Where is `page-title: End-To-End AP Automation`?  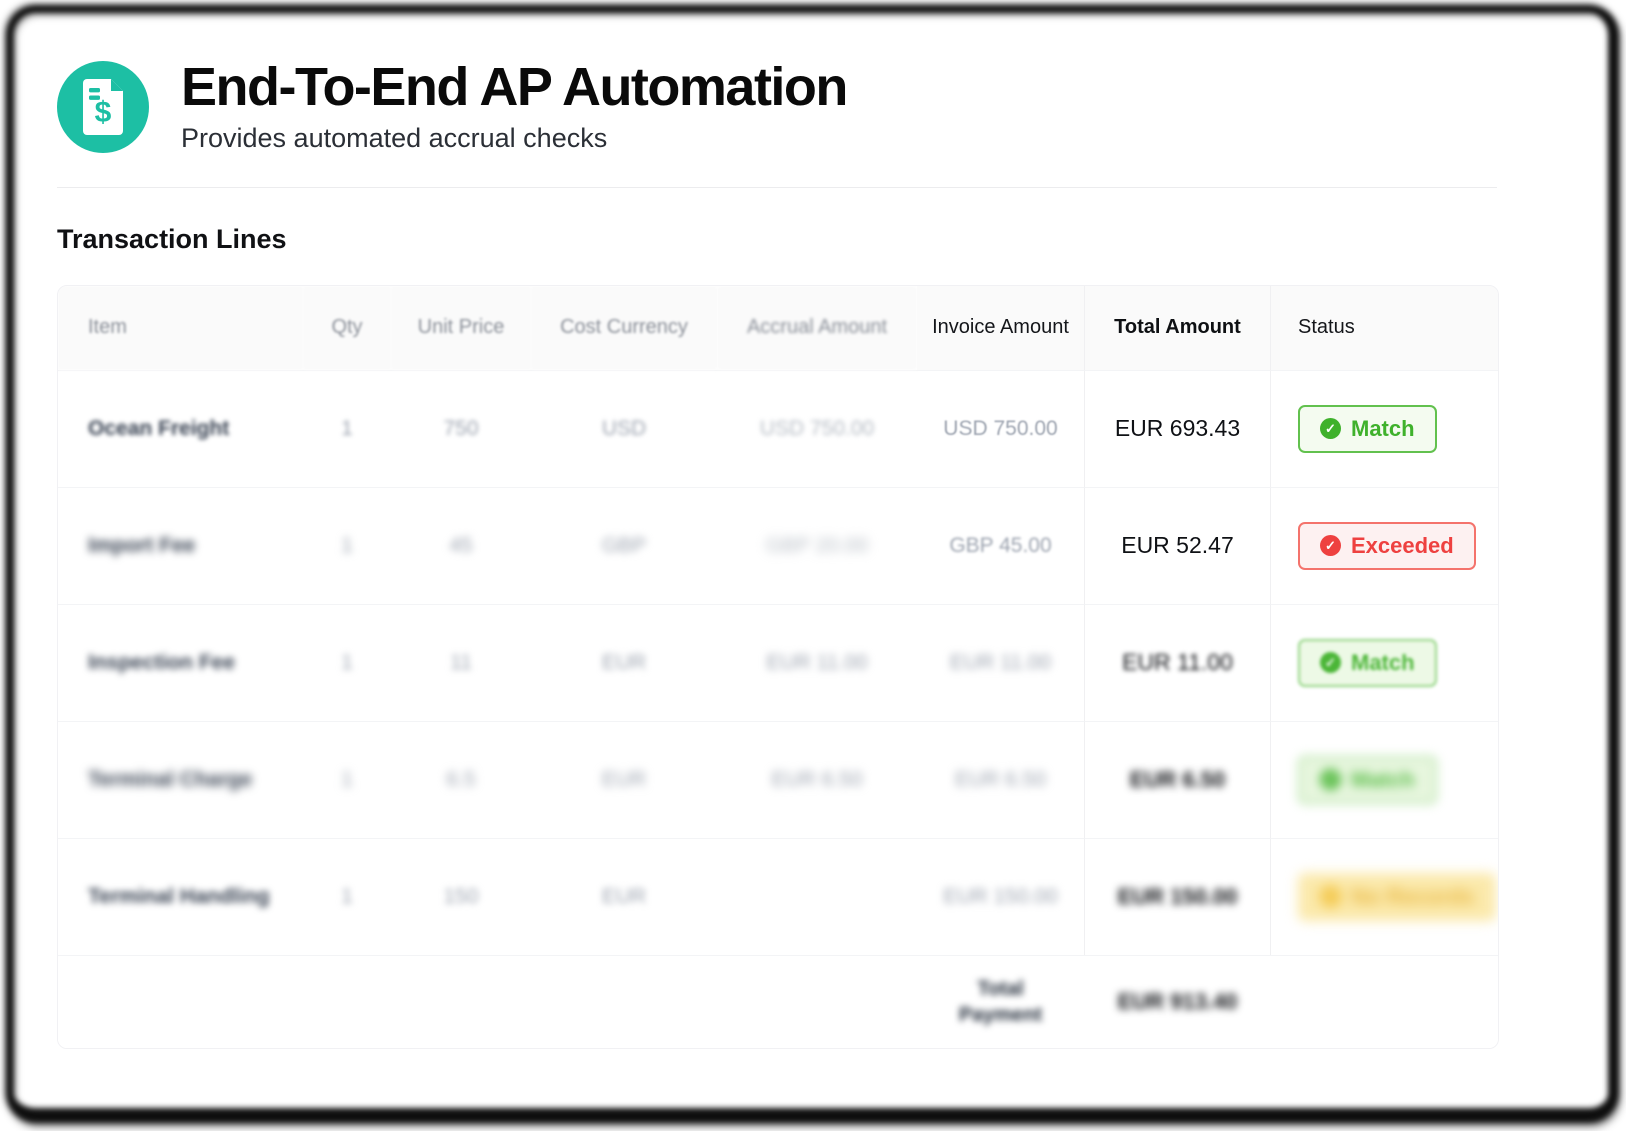 page-title: End-To-End AP Automation is located at coordinates (514, 87).